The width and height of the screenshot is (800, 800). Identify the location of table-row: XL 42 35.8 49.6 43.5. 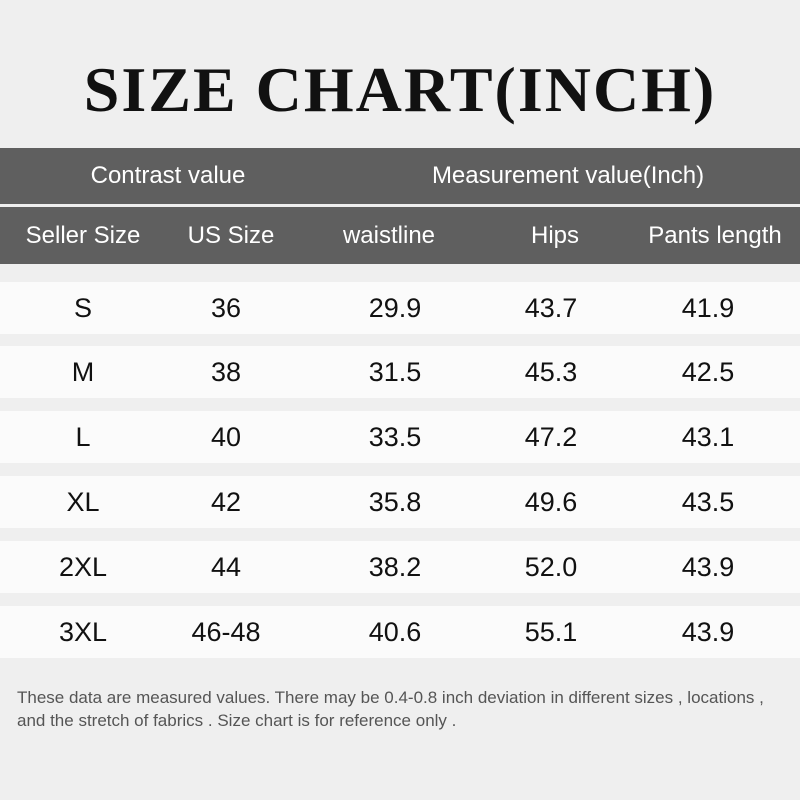
(400, 502).